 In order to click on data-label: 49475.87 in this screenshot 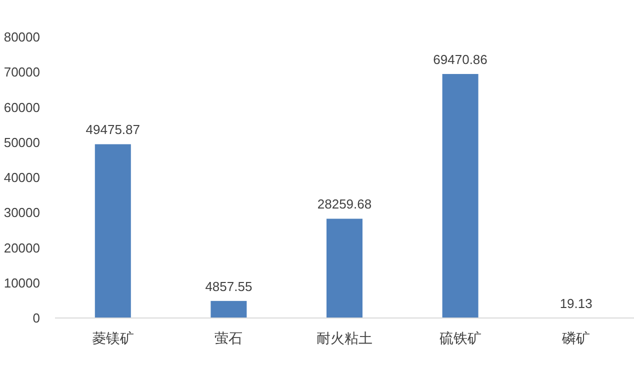, I will do `click(113, 130)`.